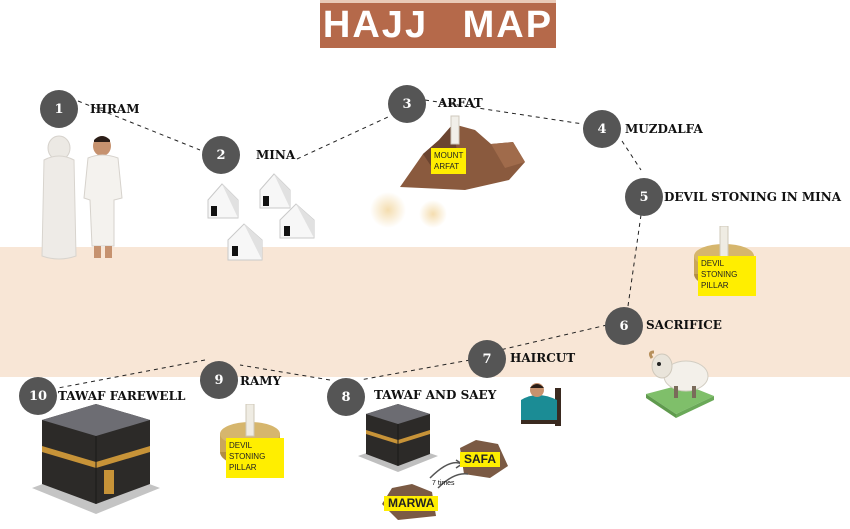 The height and width of the screenshot is (529, 850). Describe the element at coordinates (408, 210) in the screenshot. I see `glow-illustration` at that location.